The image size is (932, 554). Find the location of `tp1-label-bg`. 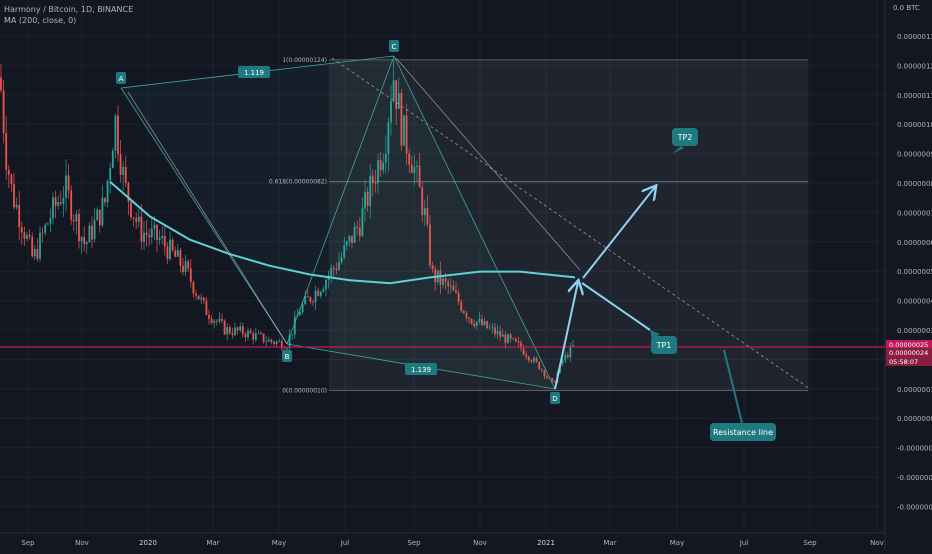

tp1-label-bg is located at coordinates (664, 345).